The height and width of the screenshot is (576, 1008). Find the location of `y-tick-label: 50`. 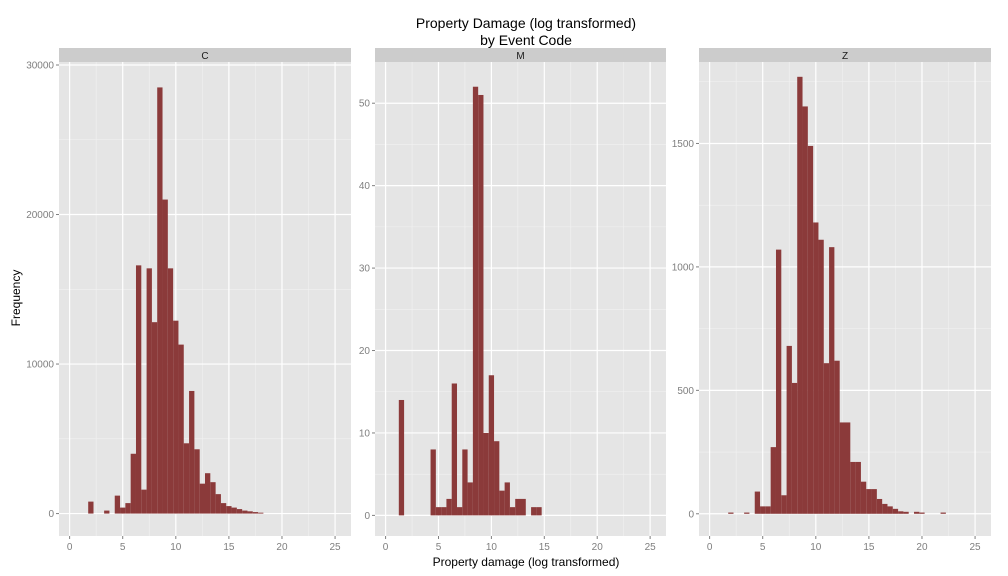

y-tick-label: 50 is located at coordinates (365, 104).